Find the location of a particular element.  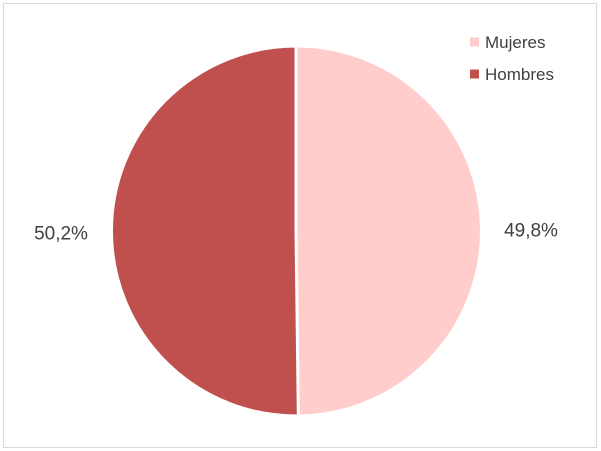

legend-label-hombres: Hombres is located at coordinates (519, 74).